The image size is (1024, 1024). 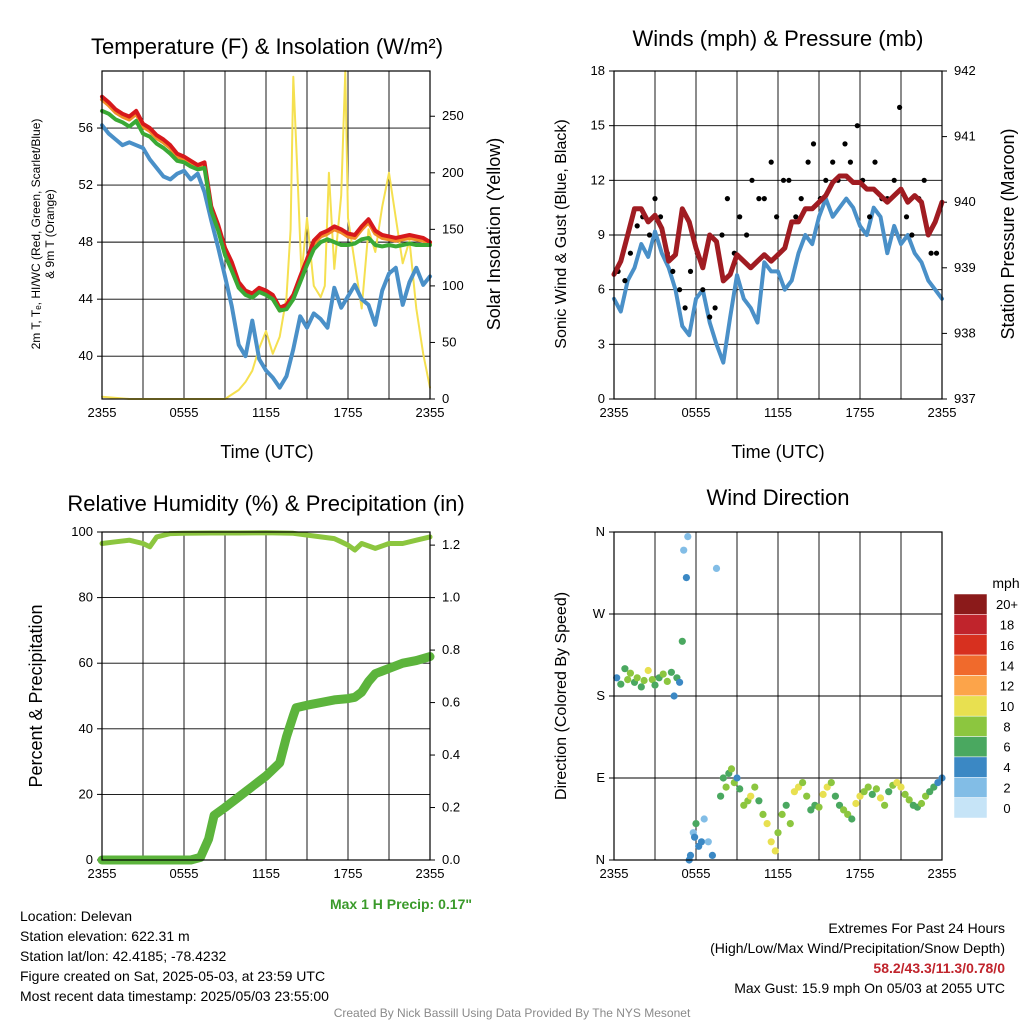 What do you see at coordinates (50, 234) in the screenshot?
I see `temperature-ylabel-line2: & 9m T (Orange)` at bounding box center [50, 234].